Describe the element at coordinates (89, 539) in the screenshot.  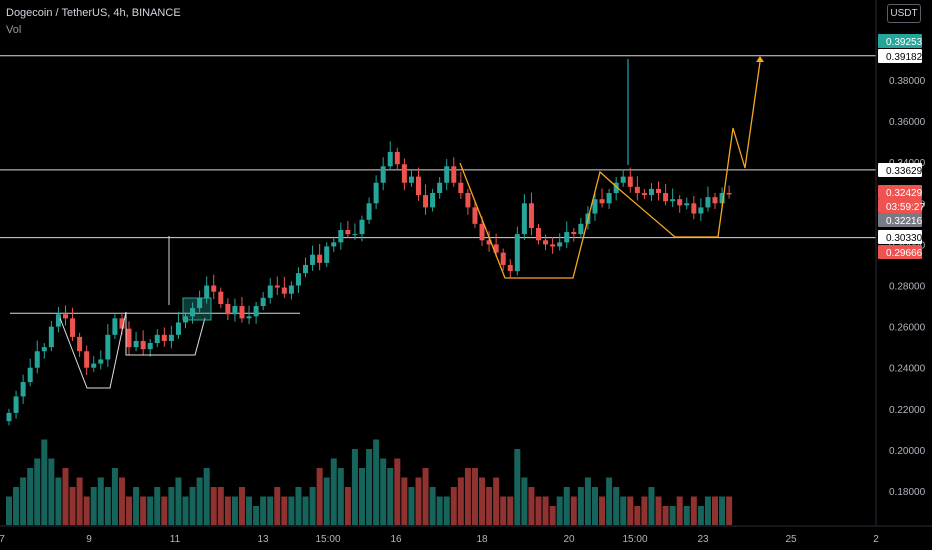
I see `time-tick-label: 9` at that location.